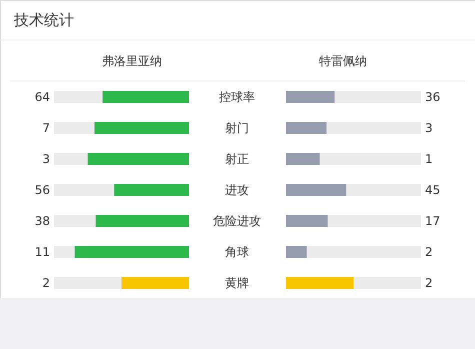  Describe the element at coordinates (343, 61) in the screenshot. I see `text: 特雷佩纳` at that location.